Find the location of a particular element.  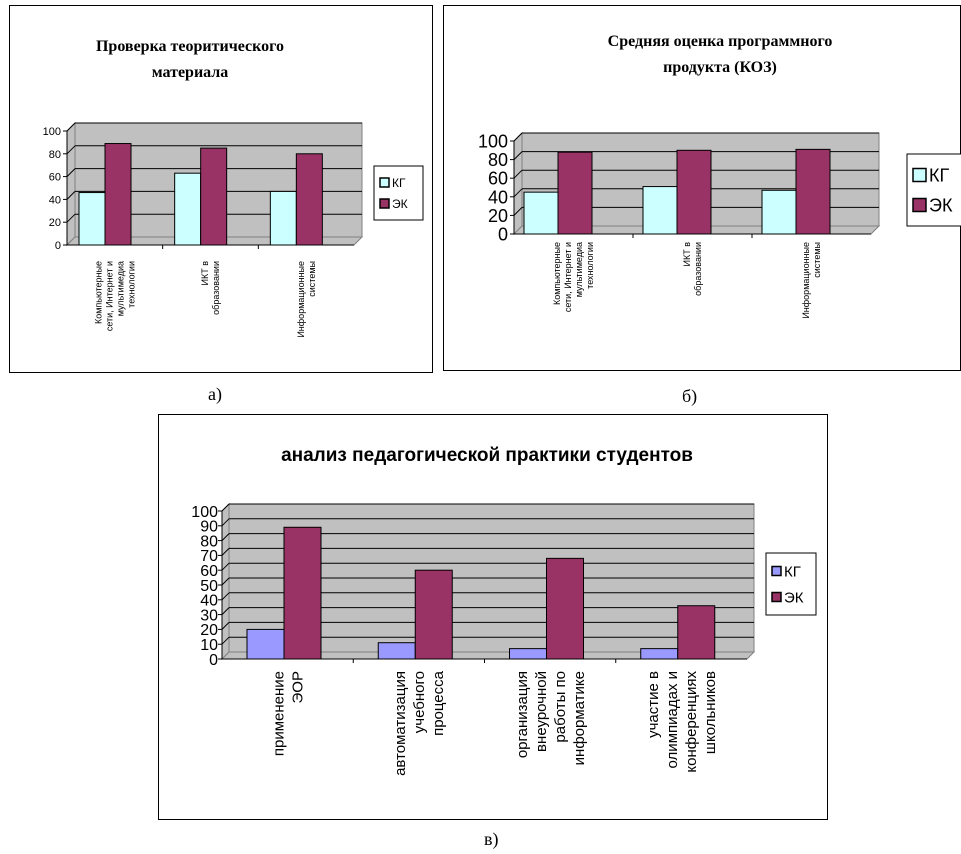

x-category-label-line: участие в is located at coordinates (653, 704).